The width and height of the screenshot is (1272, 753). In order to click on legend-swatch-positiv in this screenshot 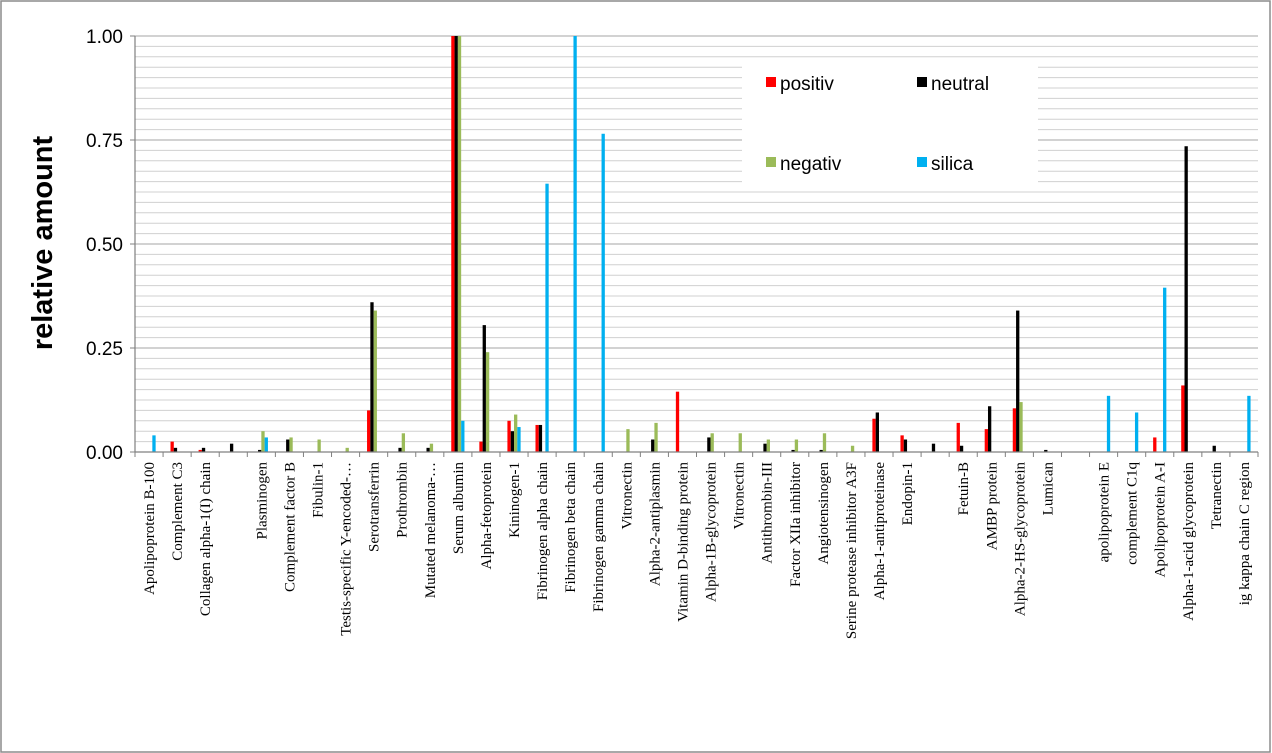, I will do `click(771, 82)`.